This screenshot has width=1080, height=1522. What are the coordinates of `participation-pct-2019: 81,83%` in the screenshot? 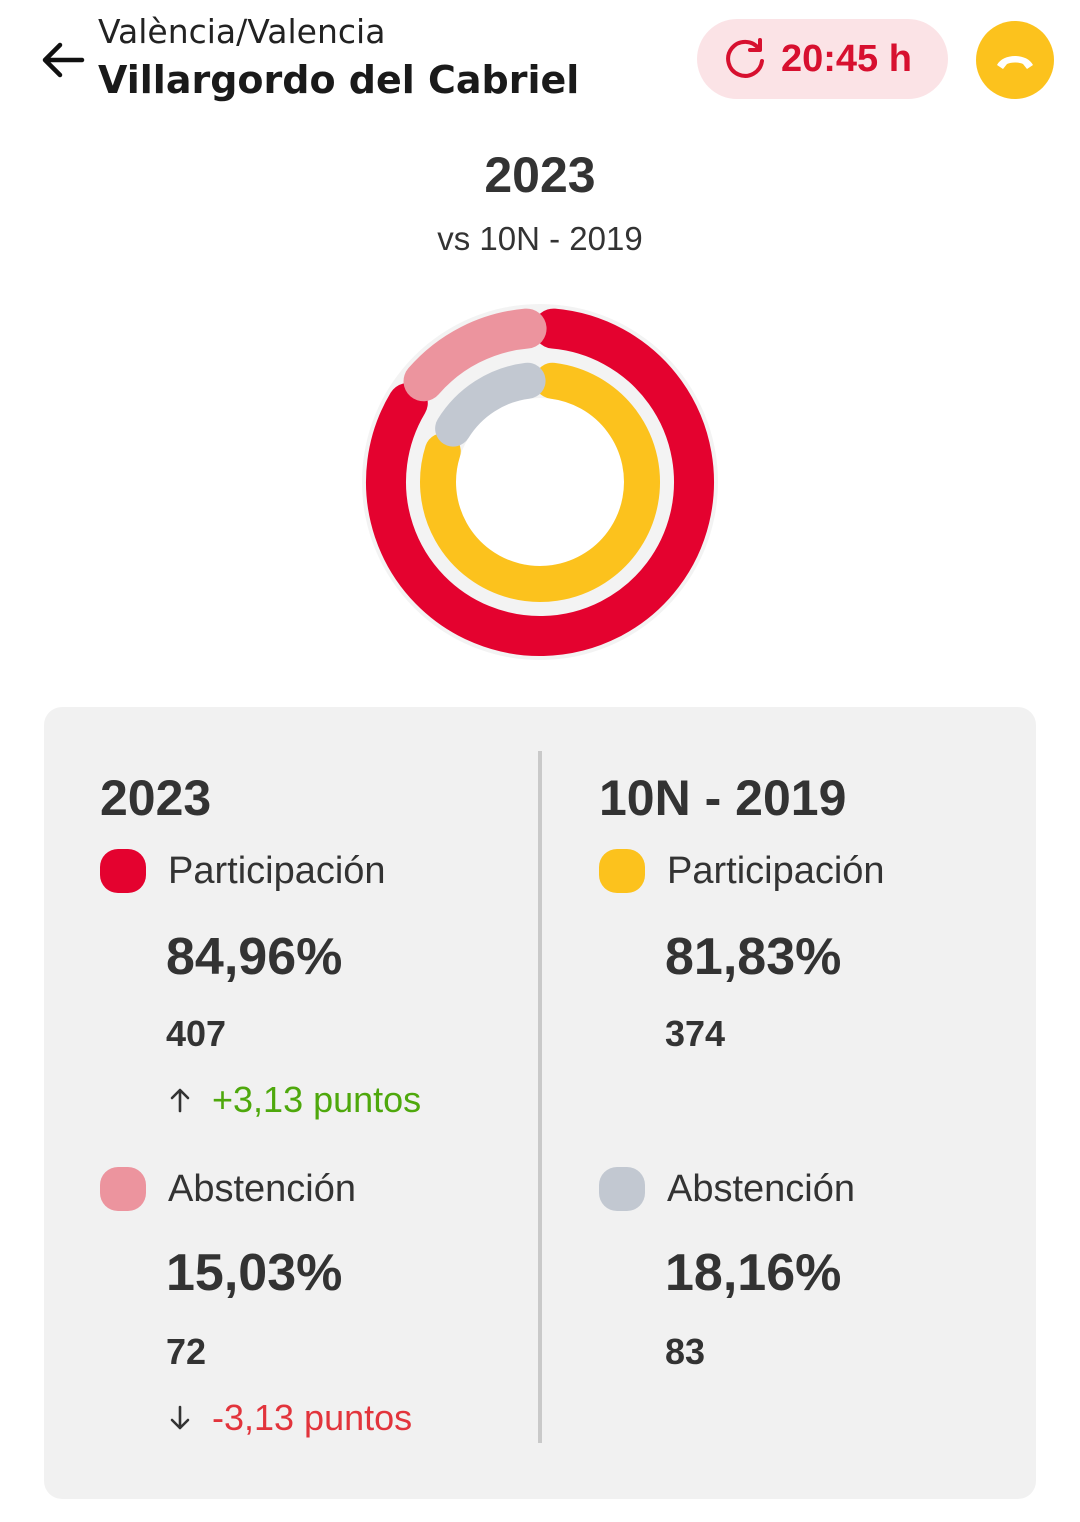 It's located at (753, 957).